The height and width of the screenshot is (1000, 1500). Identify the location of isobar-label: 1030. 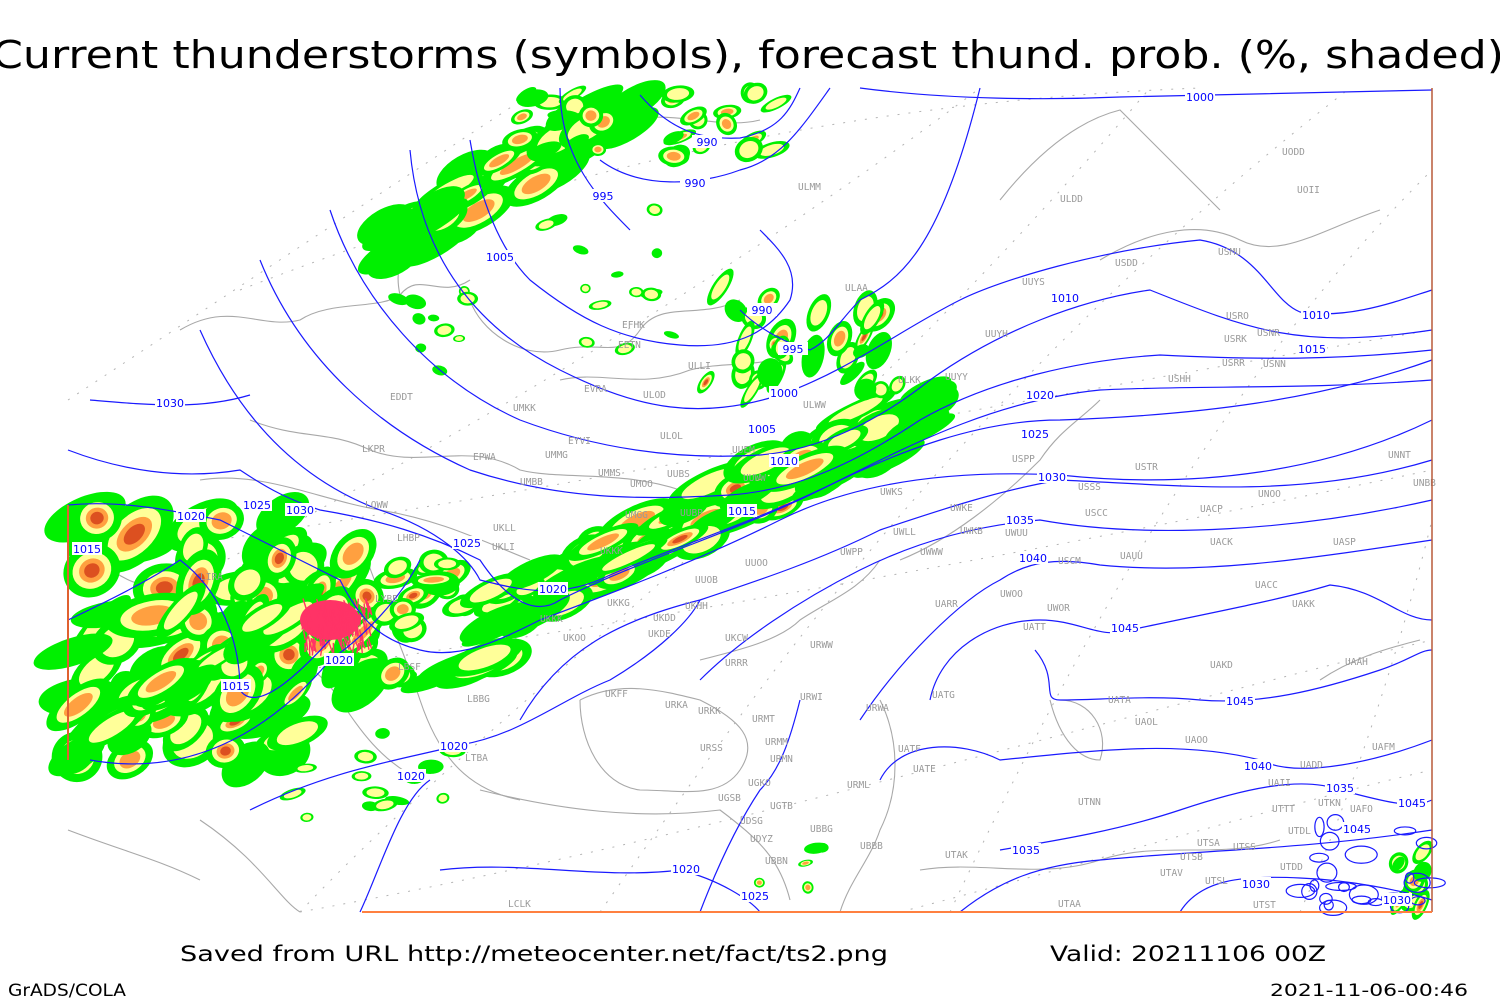
(1256, 884).